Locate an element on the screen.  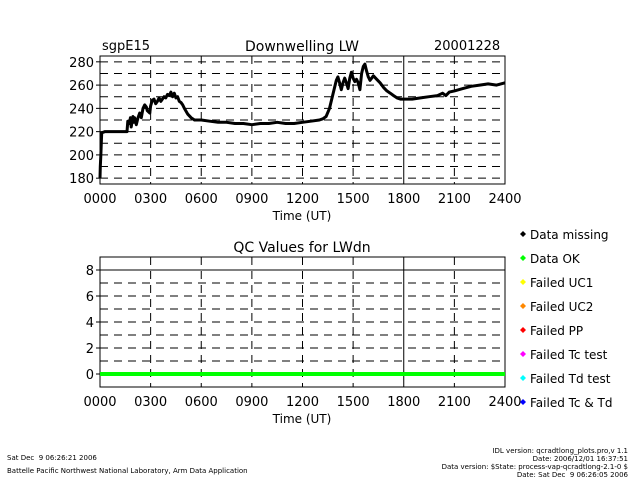
legend-item: Failed Tc & Td is located at coordinates (566, 403).